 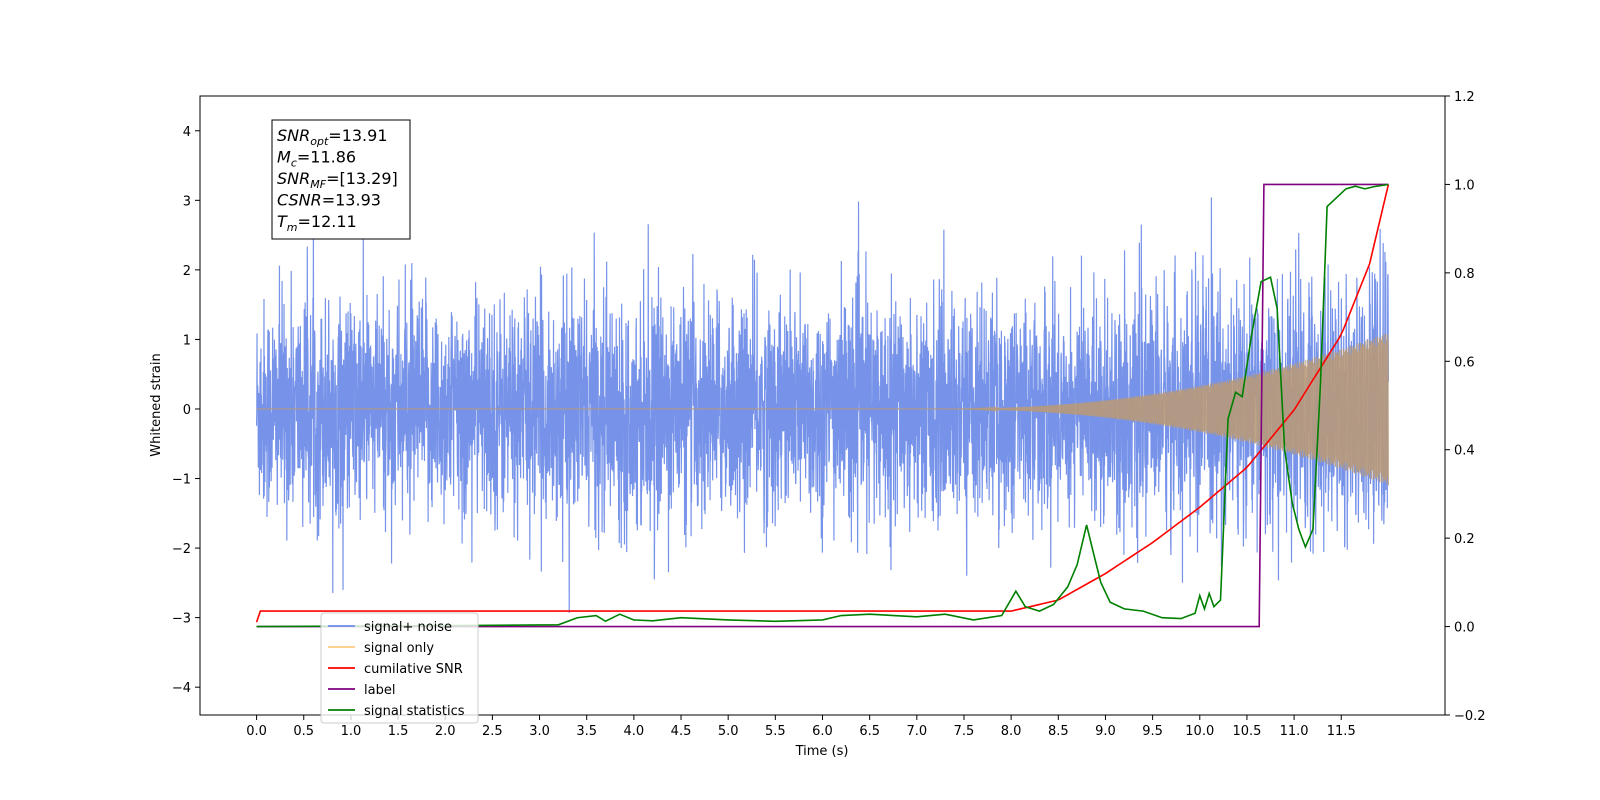 What do you see at coordinates (539, 731) in the screenshot?
I see `x-tick-label: 3.0` at bounding box center [539, 731].